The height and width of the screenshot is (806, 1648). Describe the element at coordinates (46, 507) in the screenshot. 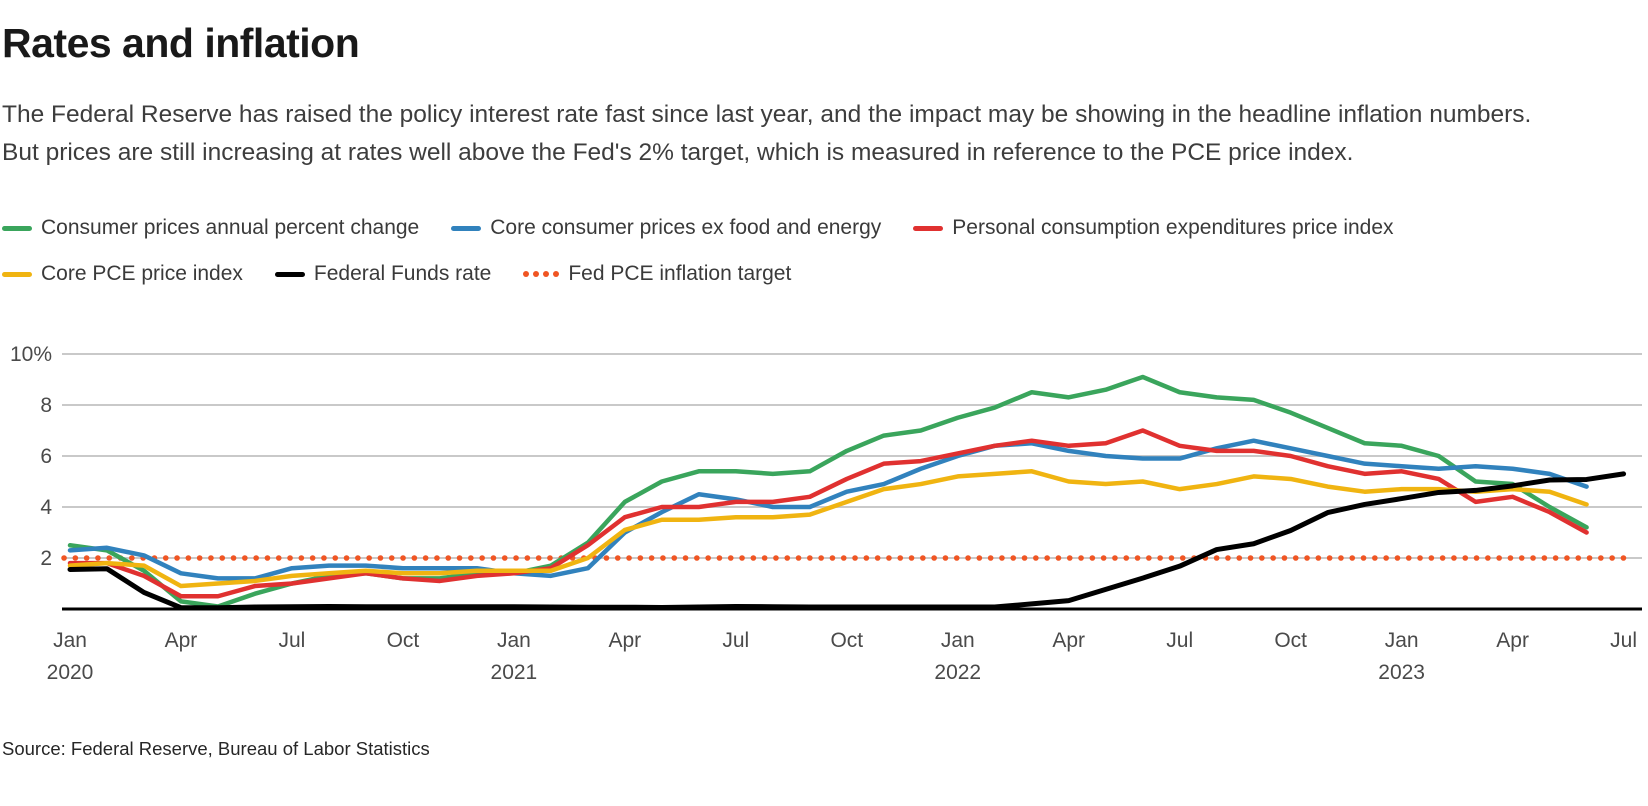

I see `y-tick-label-4: 4` at that location.